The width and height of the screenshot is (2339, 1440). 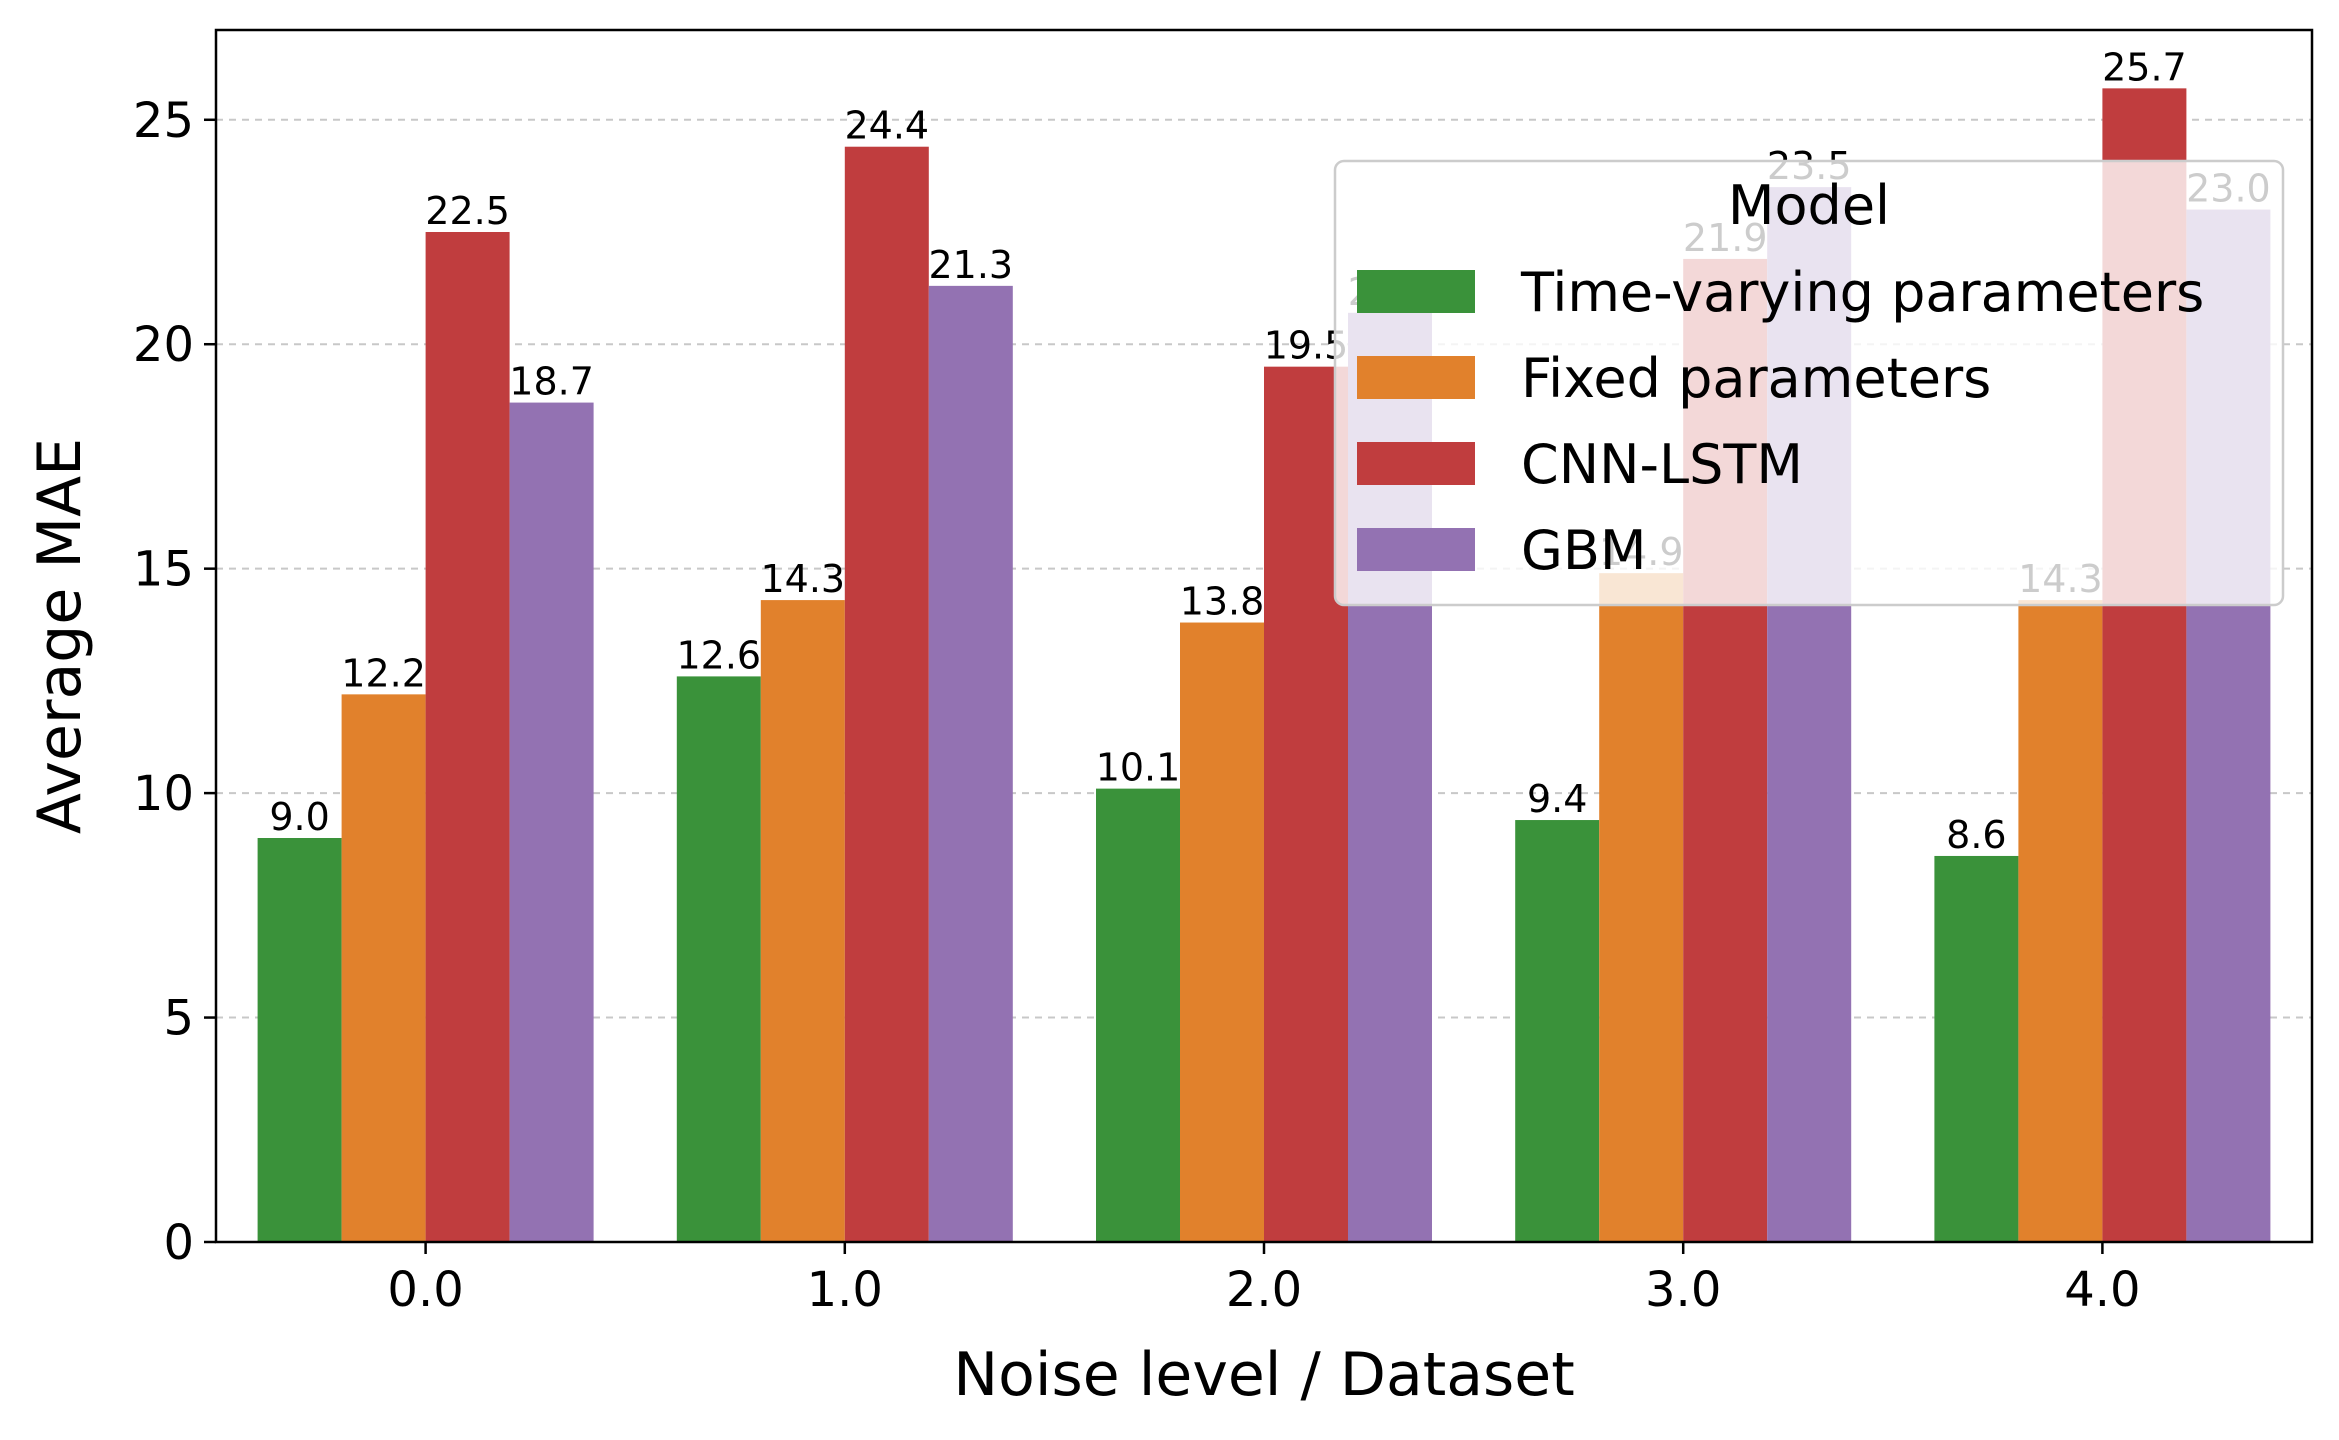 What do you see at coordinates (1809, 205) in the screenshot?
I see `legend-title: Model` at bounding box center [1809, 205].